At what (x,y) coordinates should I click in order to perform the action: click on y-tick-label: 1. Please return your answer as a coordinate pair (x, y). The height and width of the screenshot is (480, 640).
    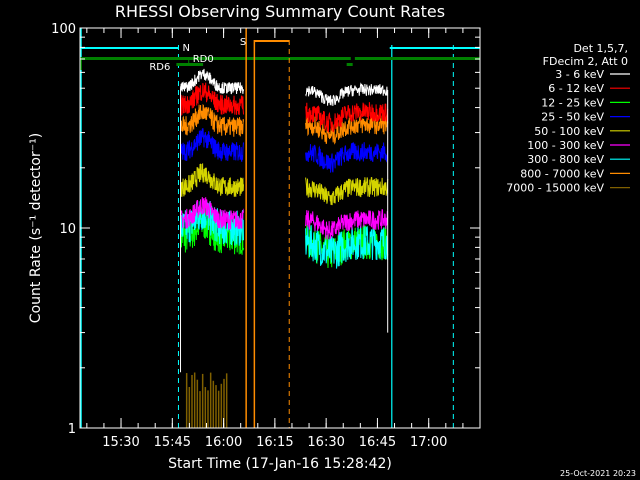
    Looking at the image, I should click on (72, 429).